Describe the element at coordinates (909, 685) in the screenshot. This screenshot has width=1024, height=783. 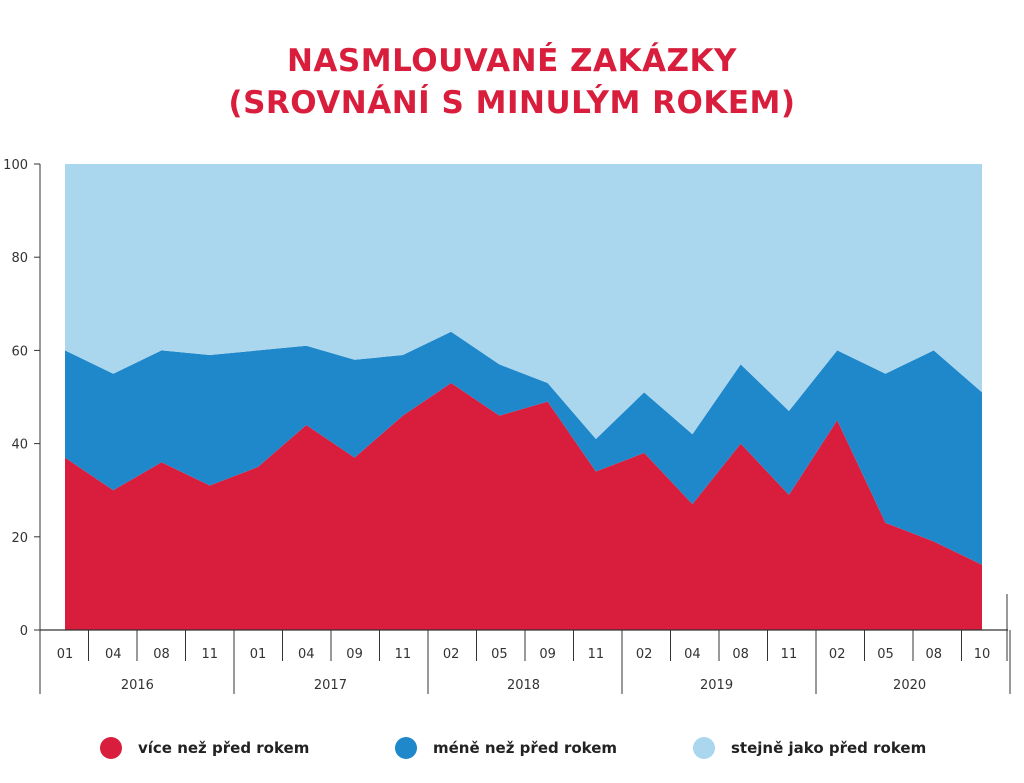
I see `year-label-2020: 2020` at that location.